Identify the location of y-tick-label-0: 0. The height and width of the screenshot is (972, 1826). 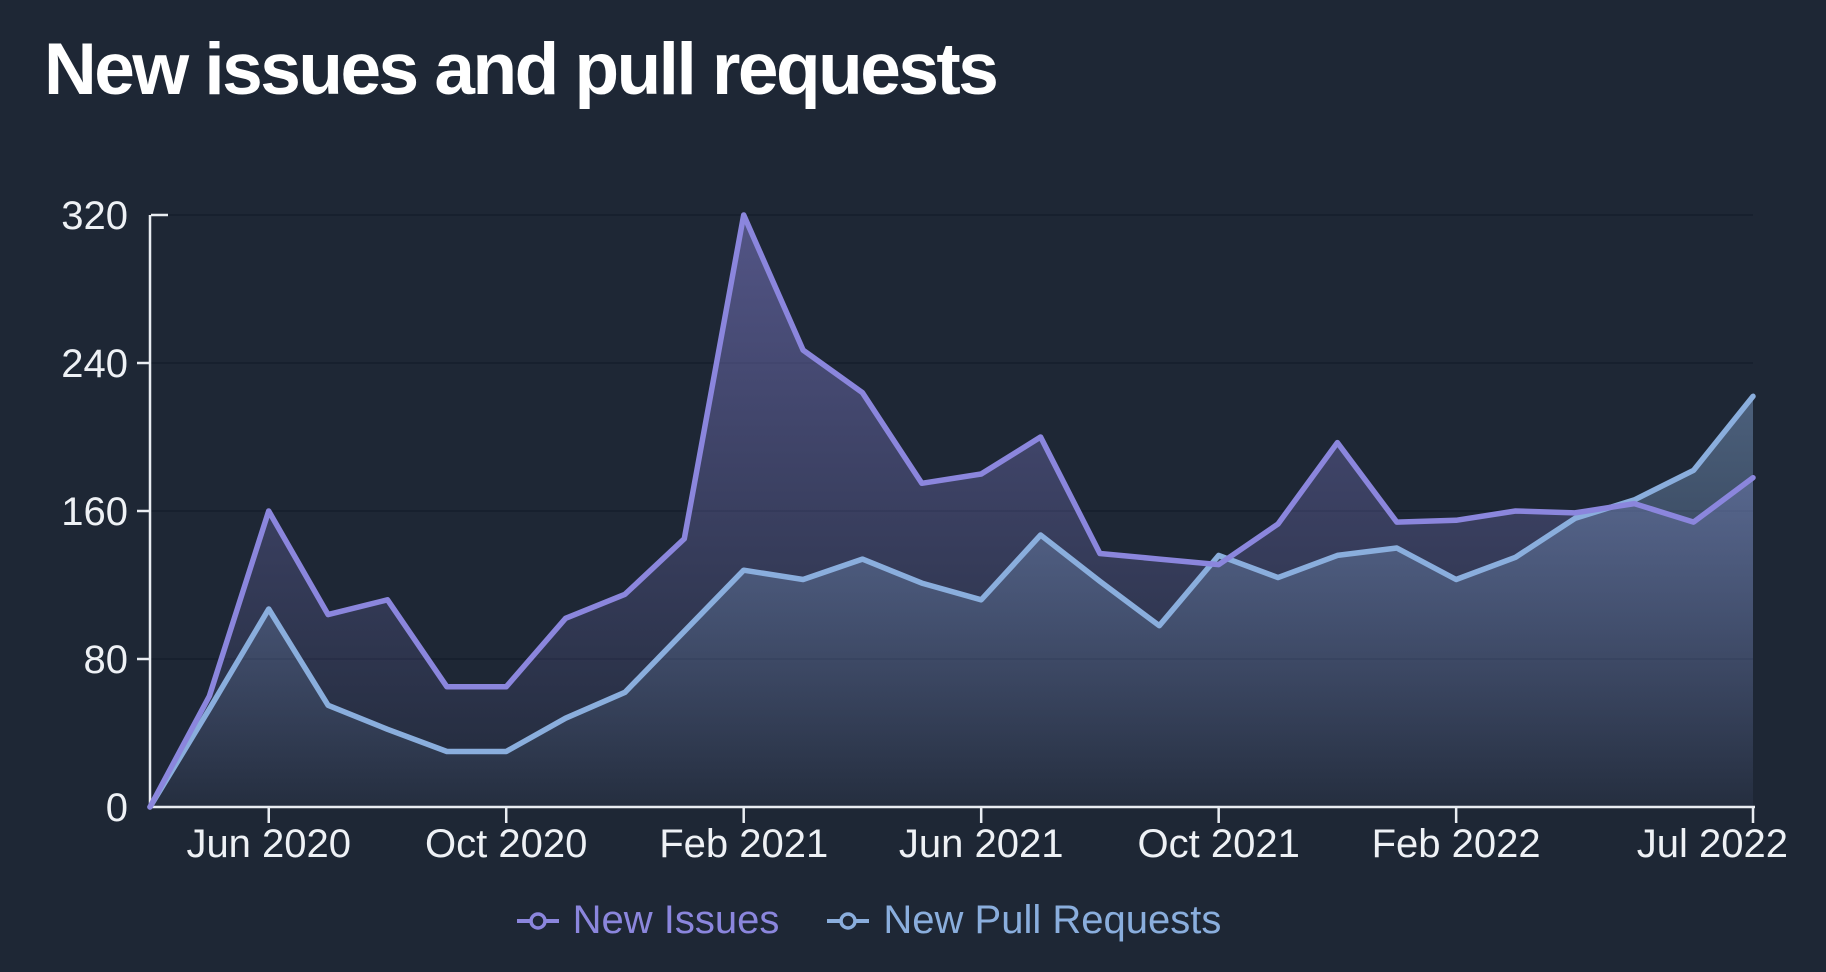
(117, 808).